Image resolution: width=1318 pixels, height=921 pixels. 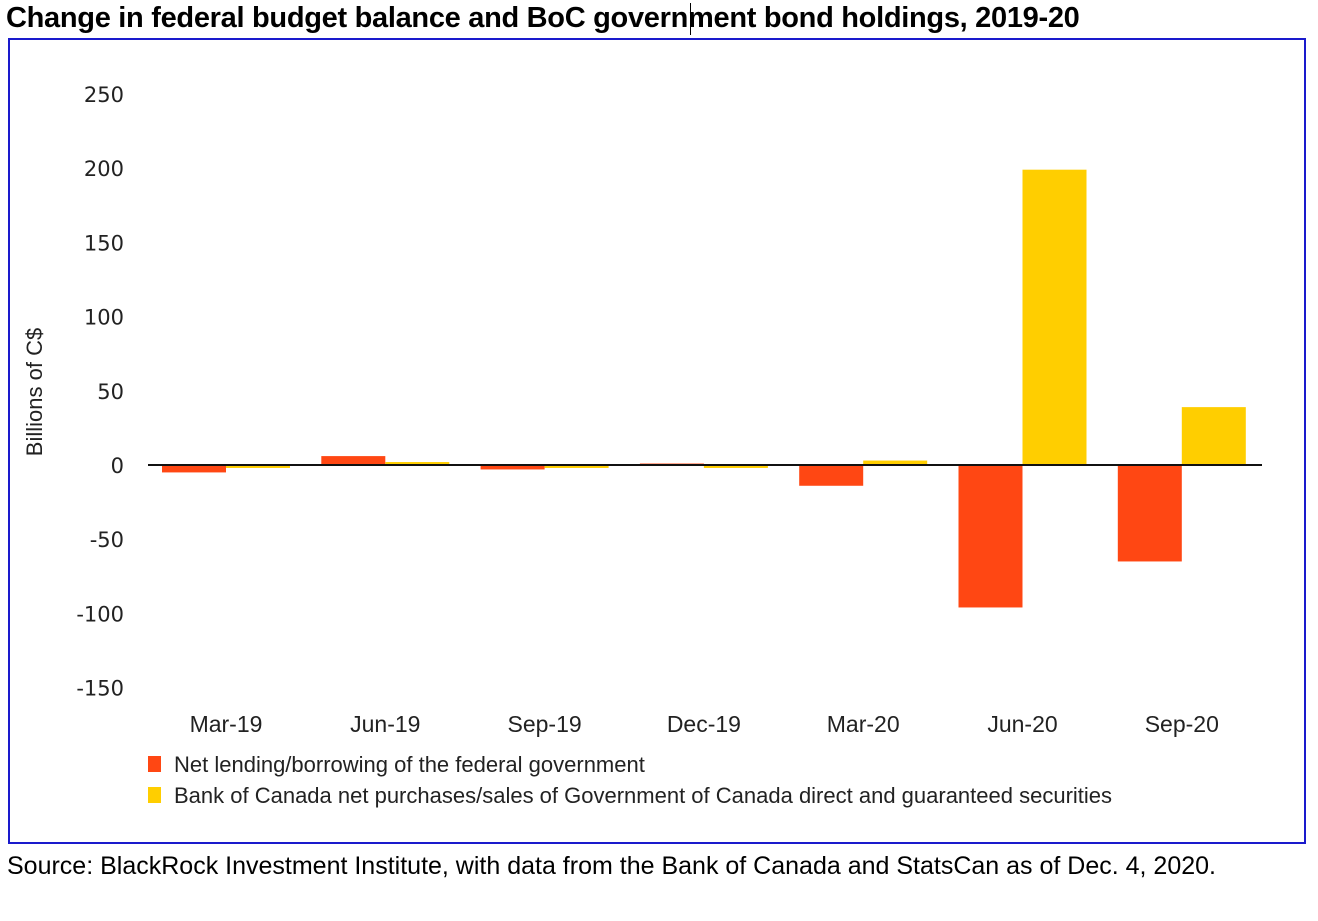 I want to click on y-tick-label: 200, so click(x=104, y=169).